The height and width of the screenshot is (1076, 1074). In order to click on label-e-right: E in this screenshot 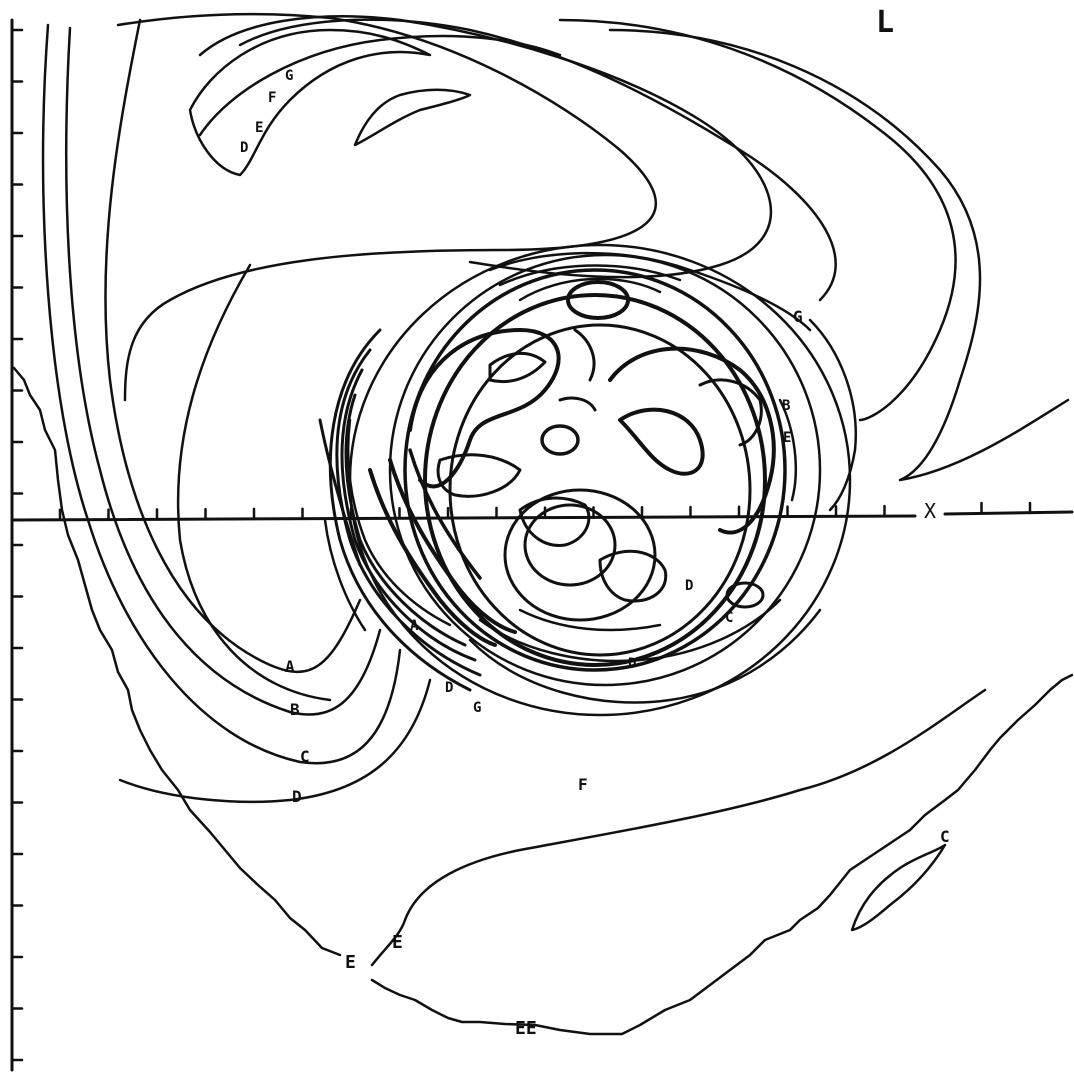, I will do `click(787, 438)`.